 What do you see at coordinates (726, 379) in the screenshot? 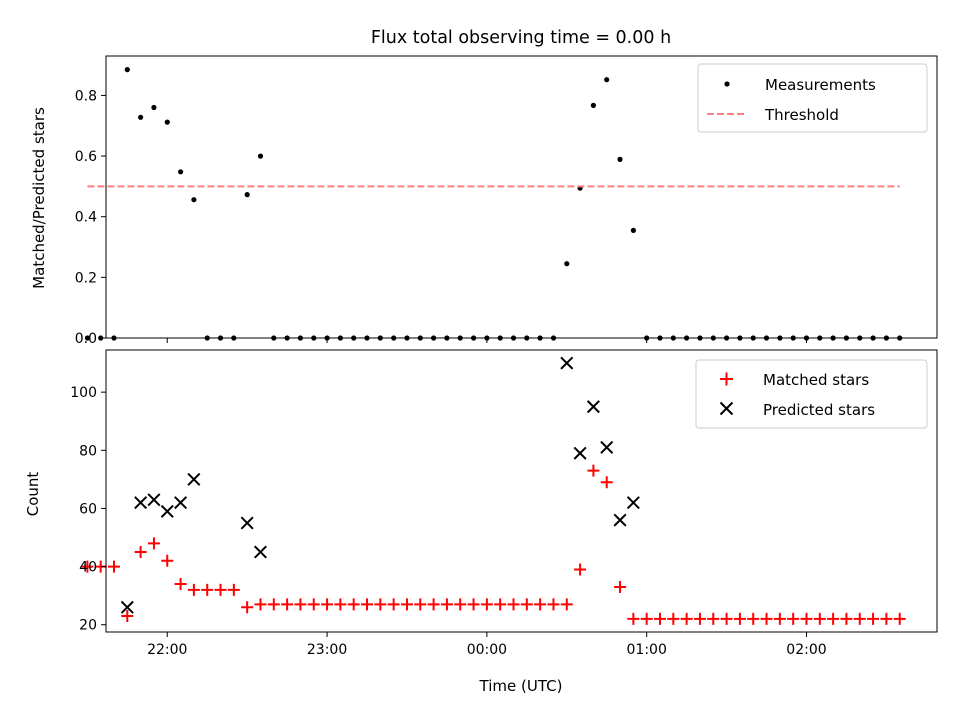
I see `legend-matched-marker` at bounding box center [726, 379].